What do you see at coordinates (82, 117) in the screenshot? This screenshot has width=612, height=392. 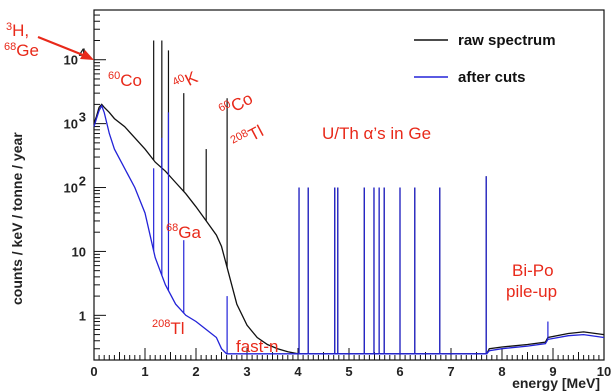 I see `y-tick-exponent: 3` at bounding box center [82, 117].